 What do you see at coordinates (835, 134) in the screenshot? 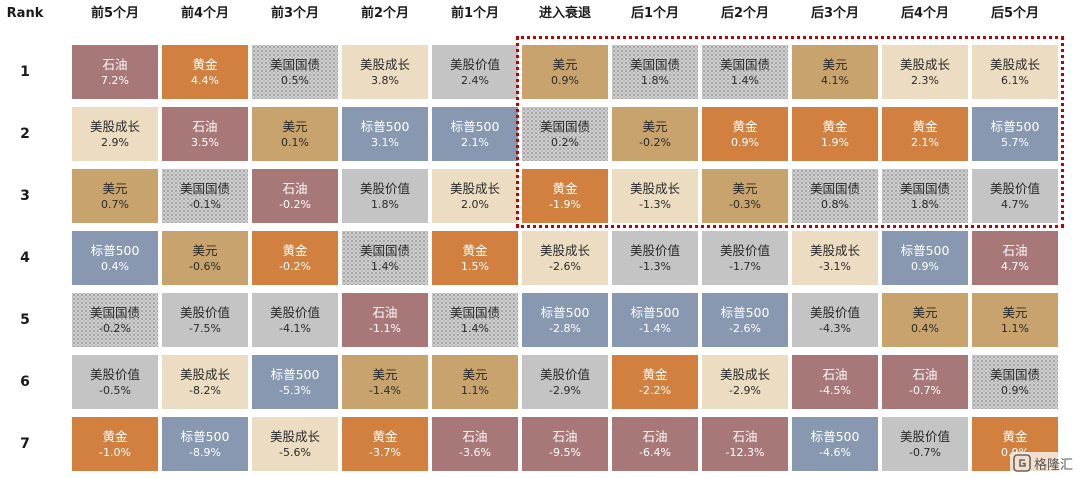
I see `asset-cell: 黄金 1.9%` at bounding box center [835, 134].